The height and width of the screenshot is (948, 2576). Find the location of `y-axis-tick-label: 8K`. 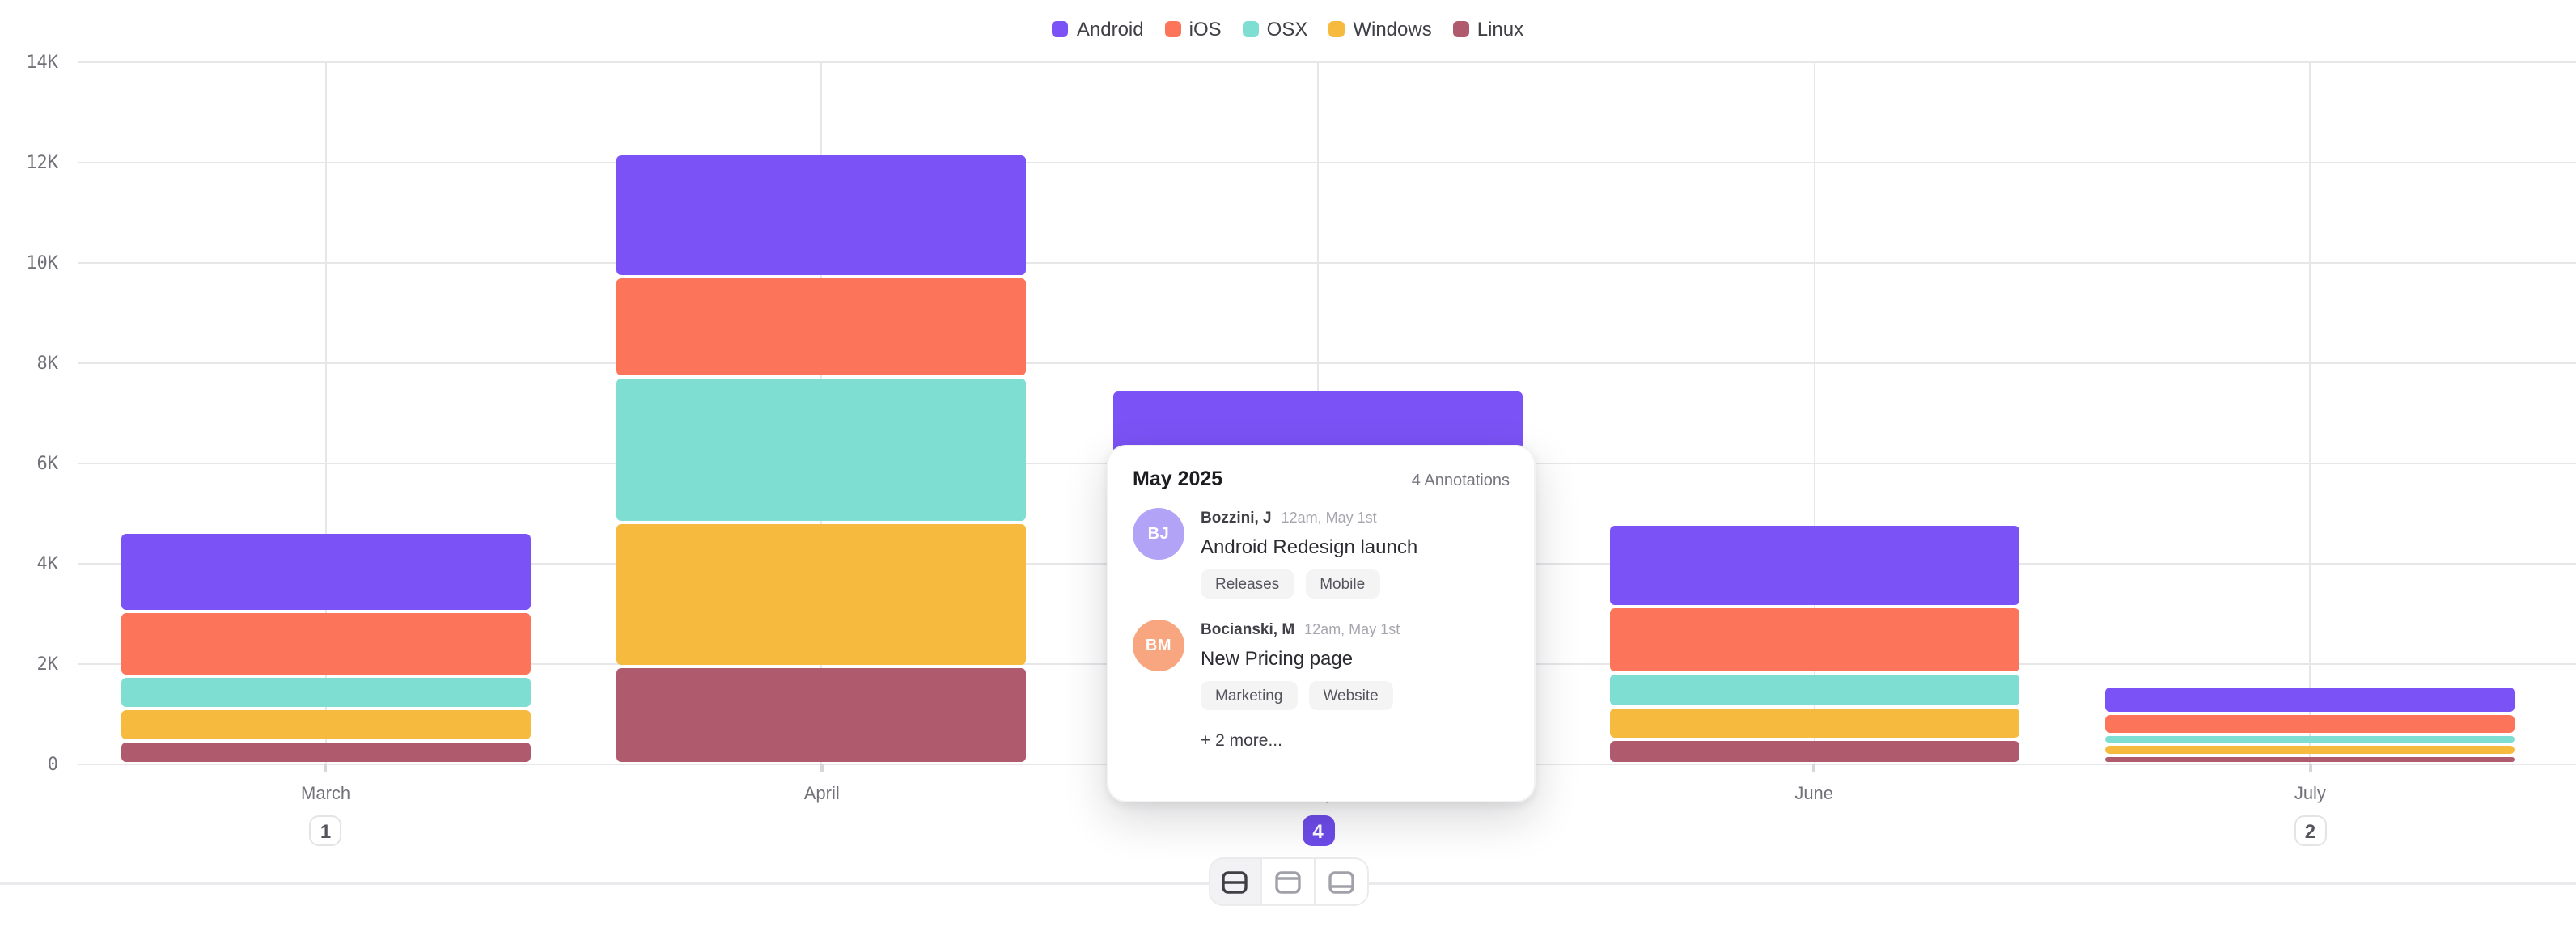

y-axis-tick-label: 8K is located at coordinates (47, 363).